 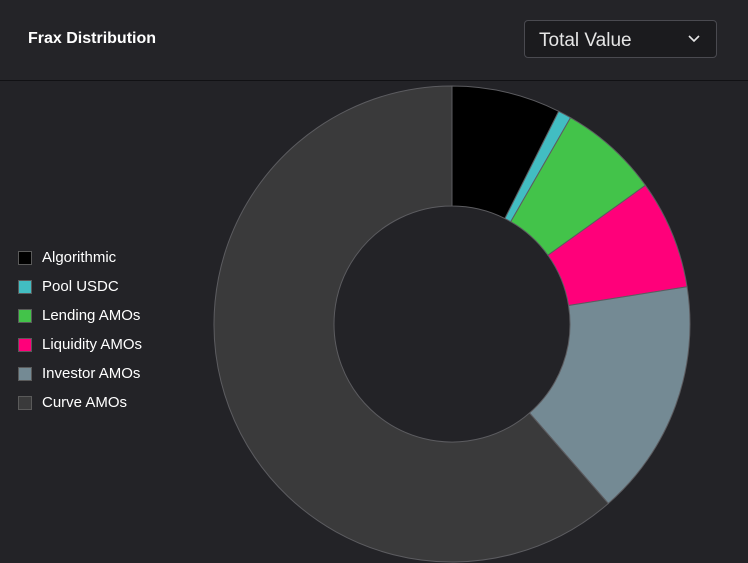 What do you see at coordinates (92, 38) in the screenshot?
I see `page-title: Frax Distribution` at bounding box center [92, 38].